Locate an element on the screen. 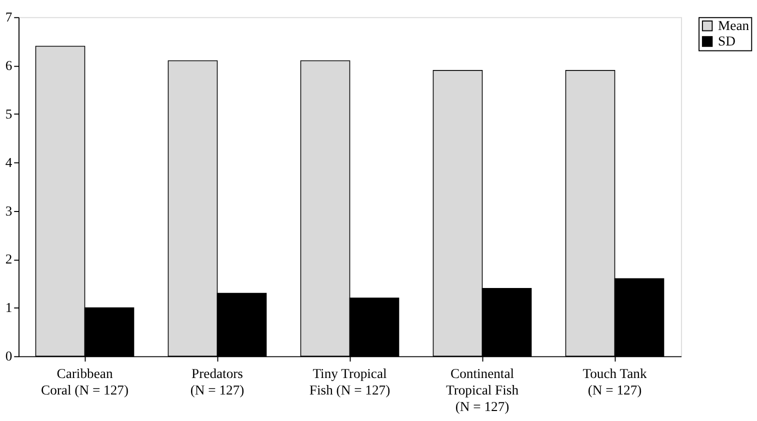  y-tick-label: 2 is located at coordinates (8, 259).